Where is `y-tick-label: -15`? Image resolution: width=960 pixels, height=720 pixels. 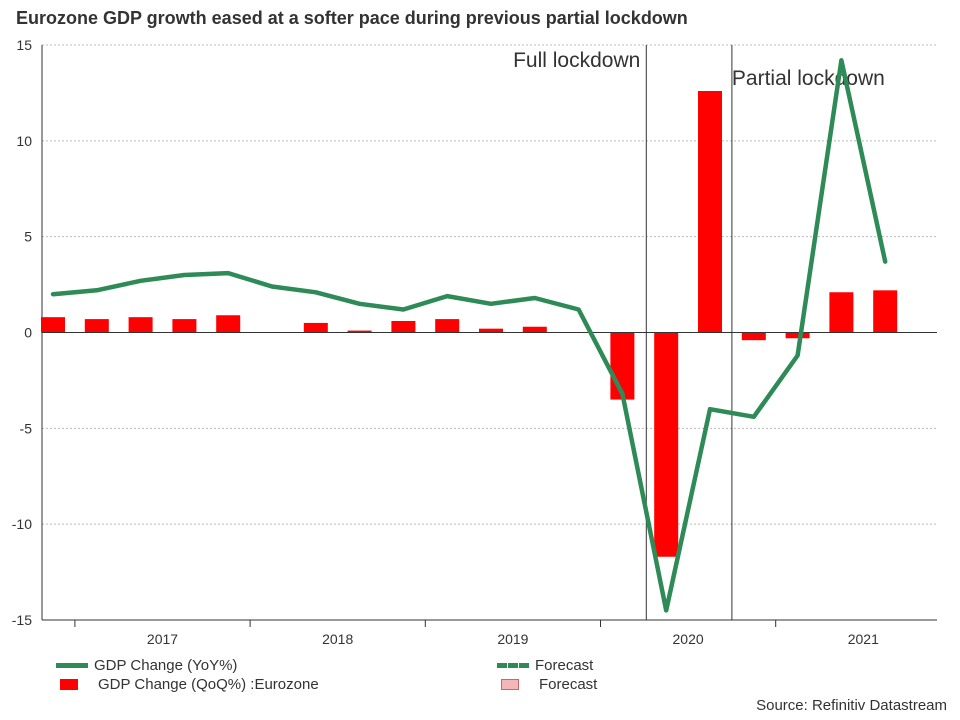
y-tick-label: -15 is located at coordinates (22, 620).